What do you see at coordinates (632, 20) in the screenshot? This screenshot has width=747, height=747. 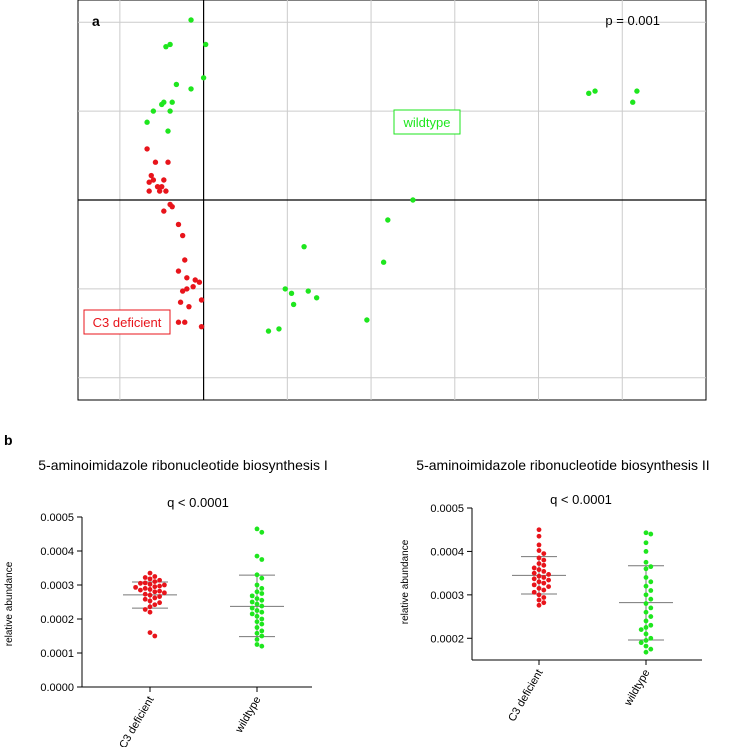 I see `panel-a-p-value: p = 0.001` at bounding box center [632, 20].